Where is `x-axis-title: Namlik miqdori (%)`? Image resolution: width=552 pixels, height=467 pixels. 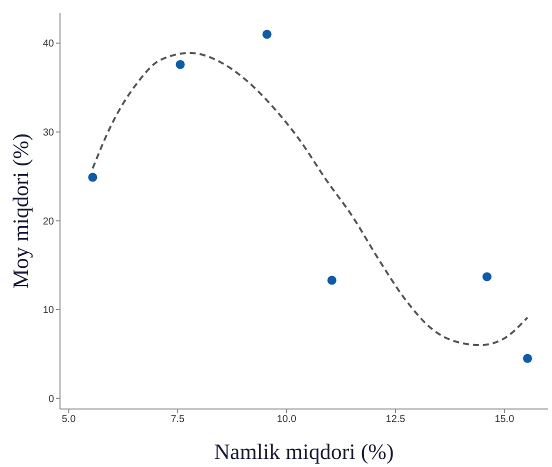 x-axis-title: Namlik miqdori (%) is located at coordinates (304, 451).